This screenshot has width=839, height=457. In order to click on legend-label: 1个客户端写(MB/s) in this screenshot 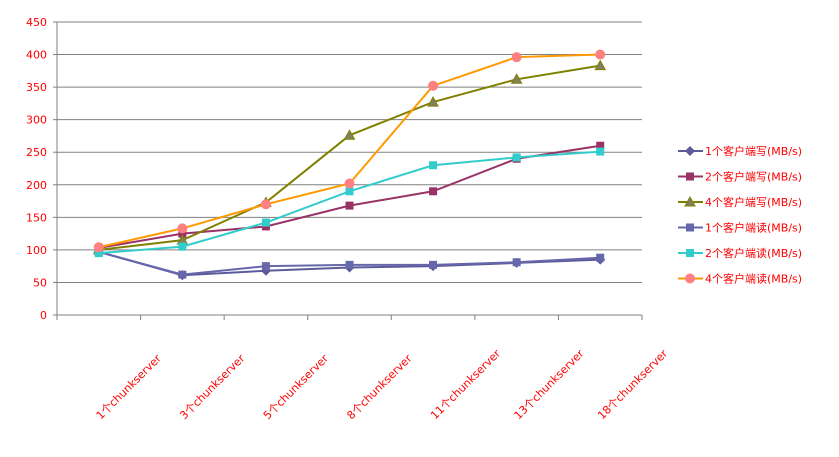, I will do `click(753, 151)`.